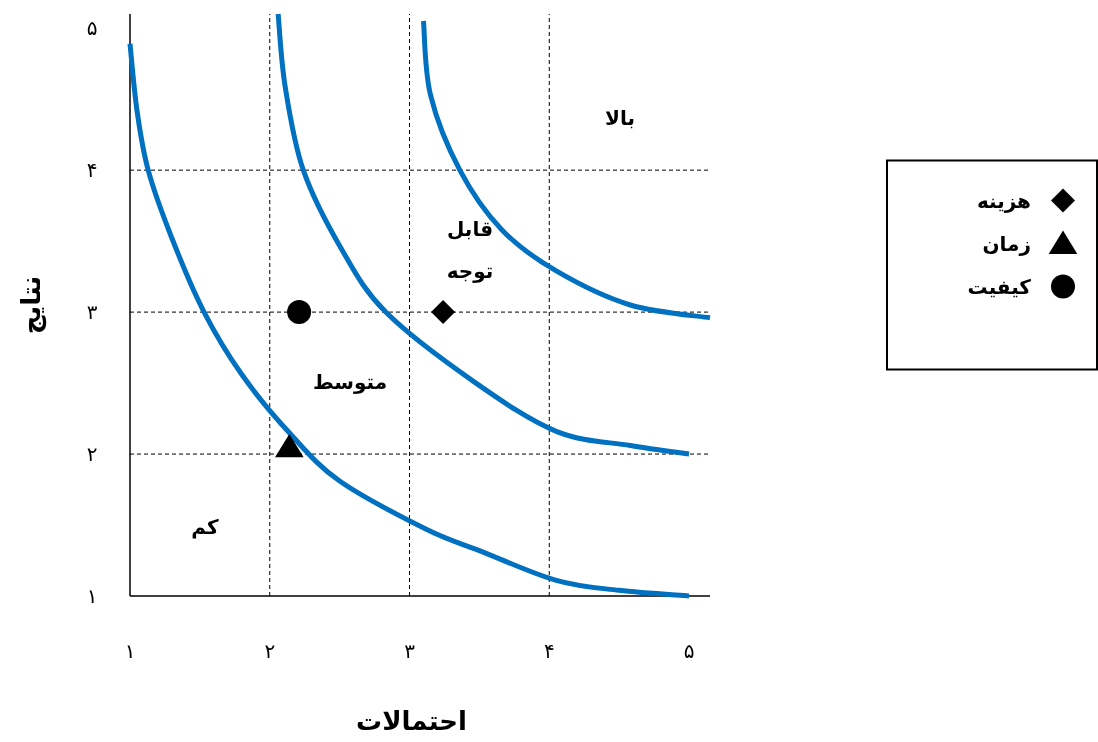 The height and width of the screenshot is (742, 1098). Describe the element at coordinates (410, 651) in the screenshot. I see `x-tick-label: ۳` at that location.